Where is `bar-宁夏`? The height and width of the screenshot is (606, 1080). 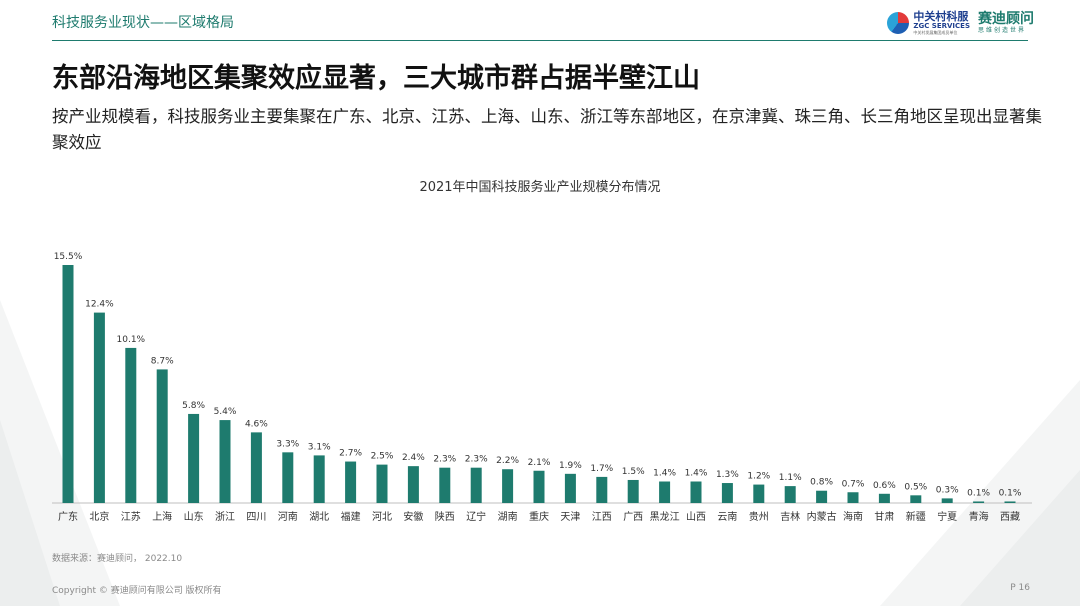 bar-宁夏 is located at coordinates (947, 500).